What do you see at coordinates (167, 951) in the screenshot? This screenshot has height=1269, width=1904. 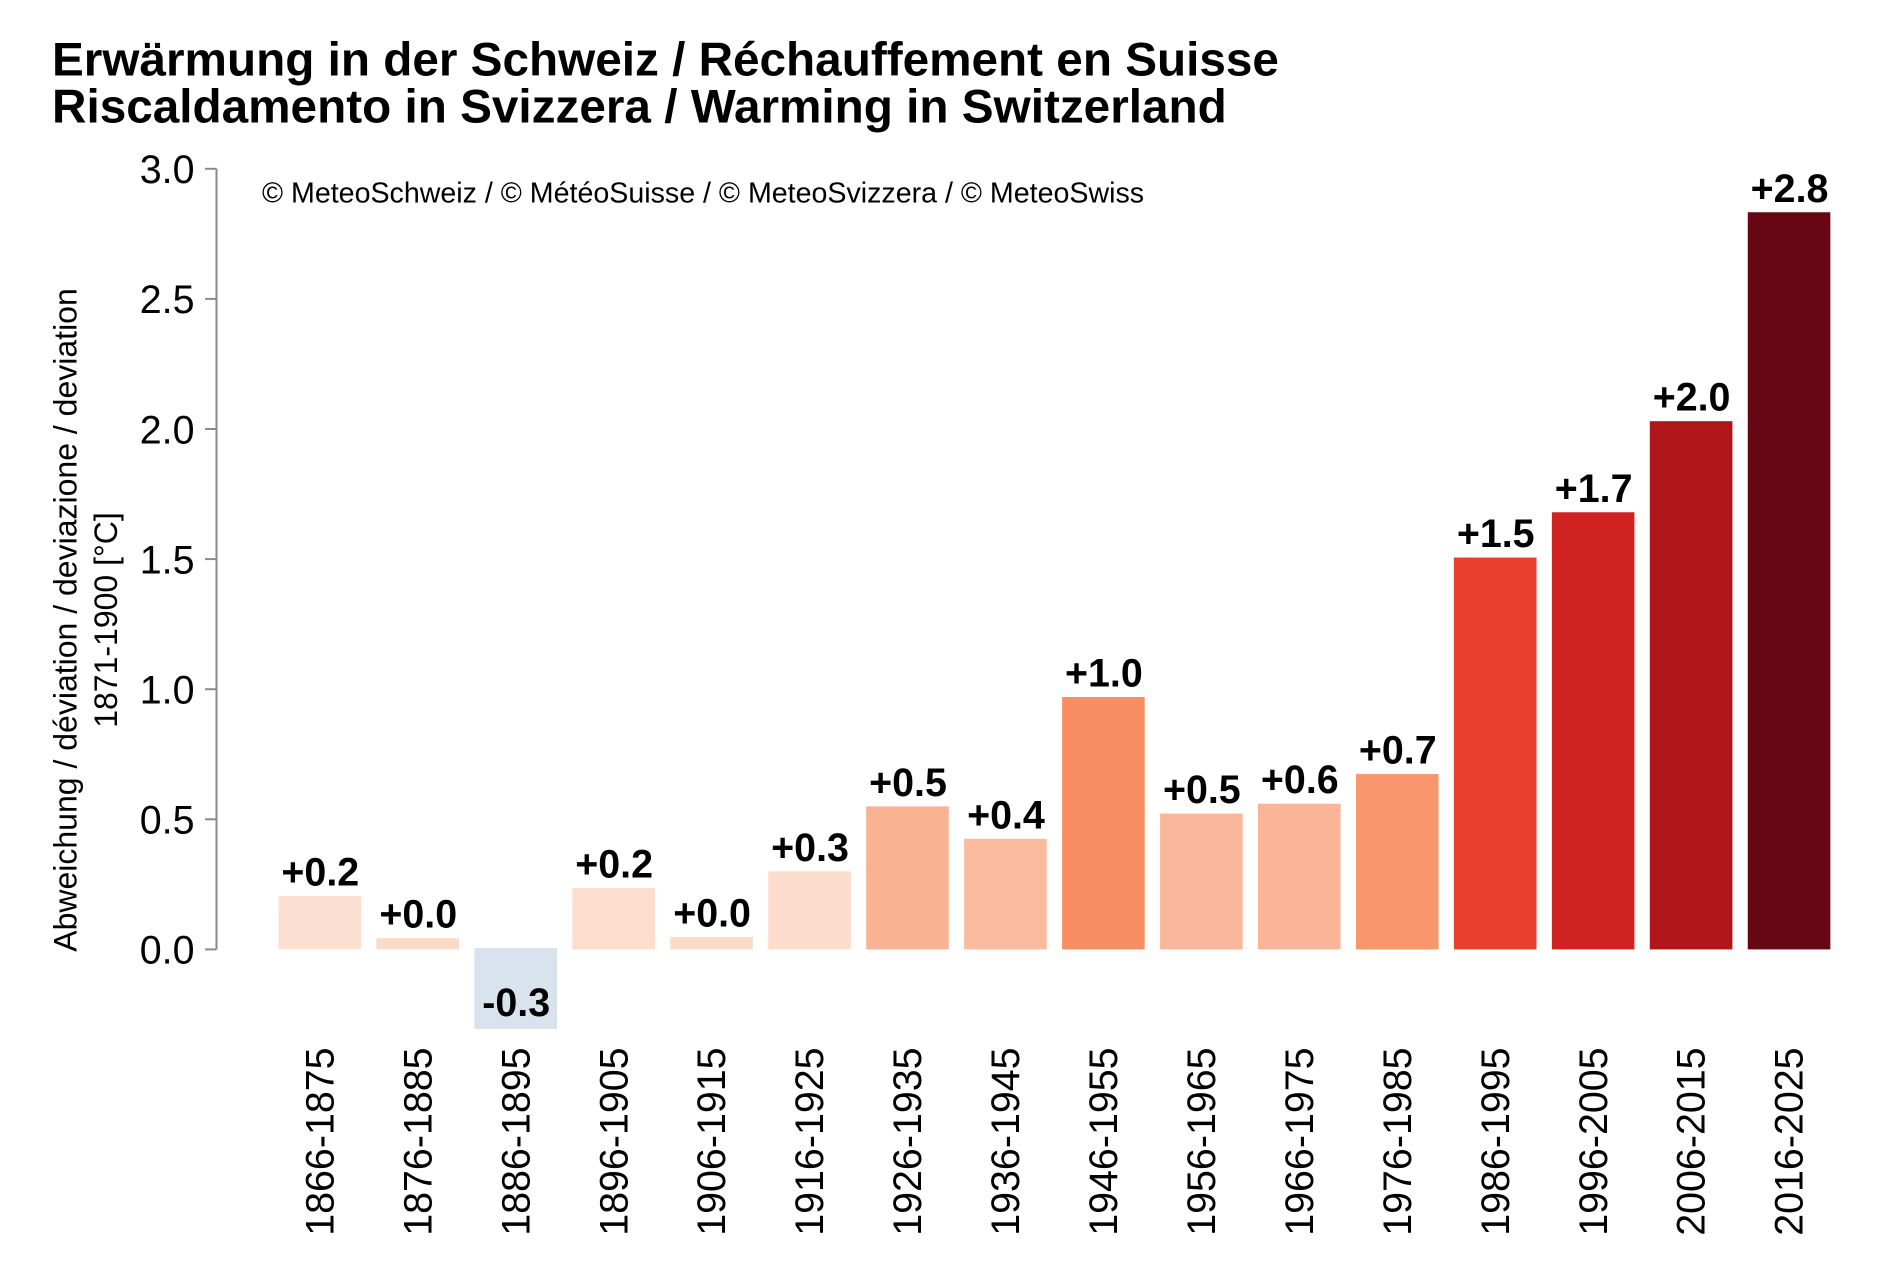 I see `svg-text: 0.0` at bounding box center [167, 951].